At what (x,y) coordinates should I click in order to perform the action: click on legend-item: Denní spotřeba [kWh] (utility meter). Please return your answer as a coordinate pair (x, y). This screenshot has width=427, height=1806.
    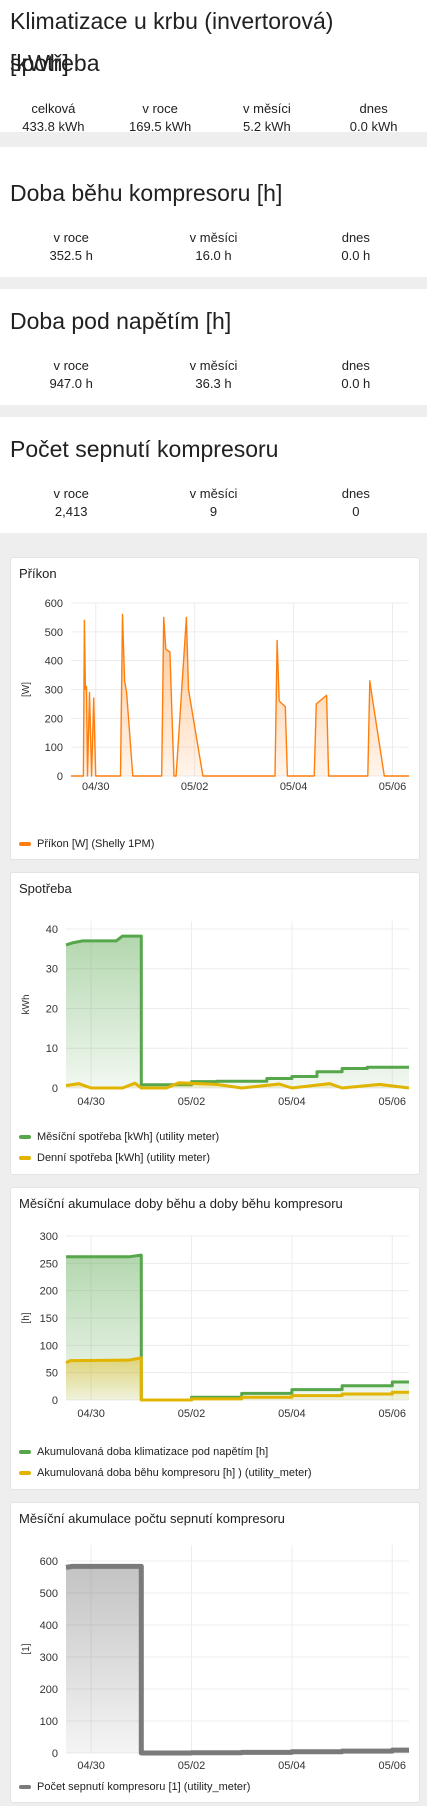
    Looking at the image, I should click on (114, 1158).